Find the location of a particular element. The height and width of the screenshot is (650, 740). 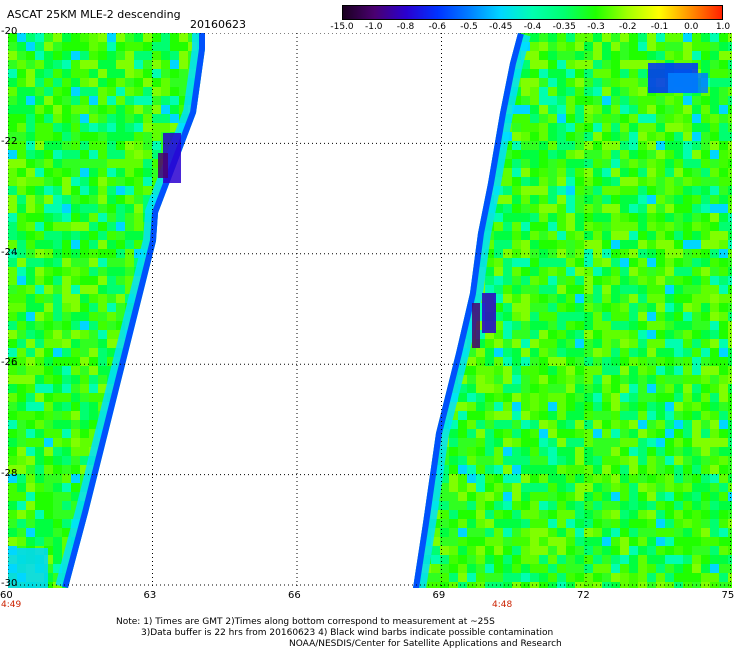

latitude-tick: -24 is located at coordinates (9, 252).